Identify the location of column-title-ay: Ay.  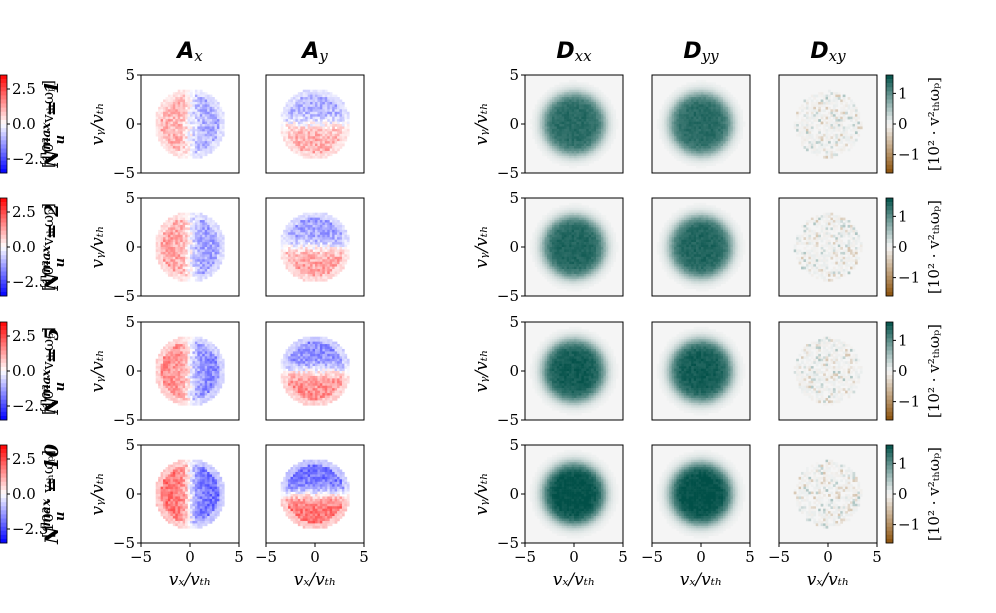
(314, 52).